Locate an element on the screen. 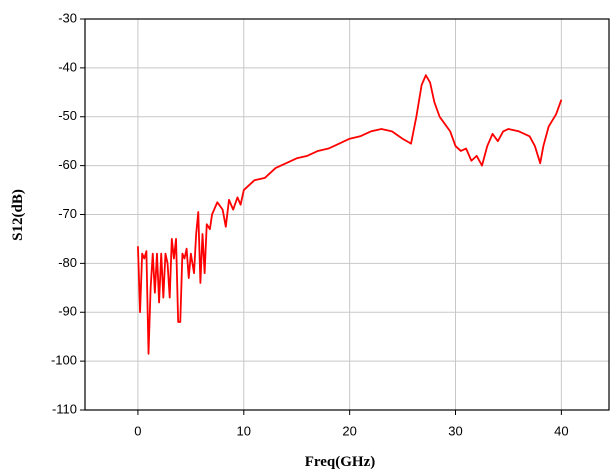  x-axis-label: Freq(GHz) is located at coordinates (340, 462).